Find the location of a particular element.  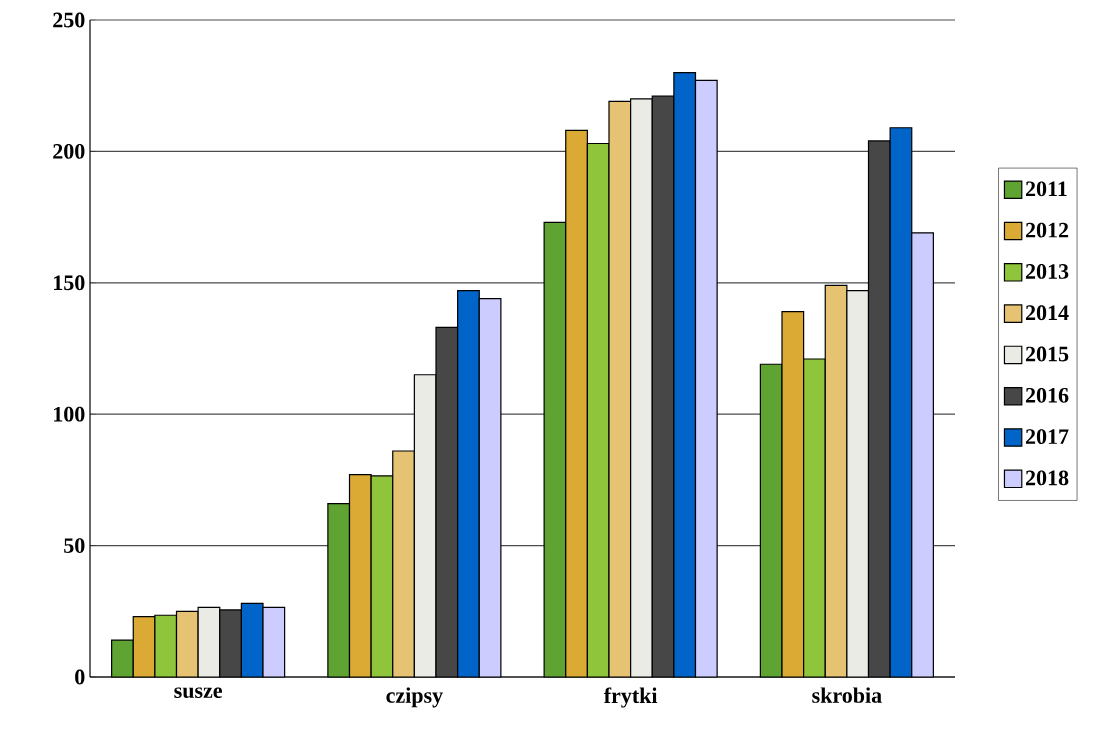

legend-label: 2011 is located at coordinates (1046, 189).